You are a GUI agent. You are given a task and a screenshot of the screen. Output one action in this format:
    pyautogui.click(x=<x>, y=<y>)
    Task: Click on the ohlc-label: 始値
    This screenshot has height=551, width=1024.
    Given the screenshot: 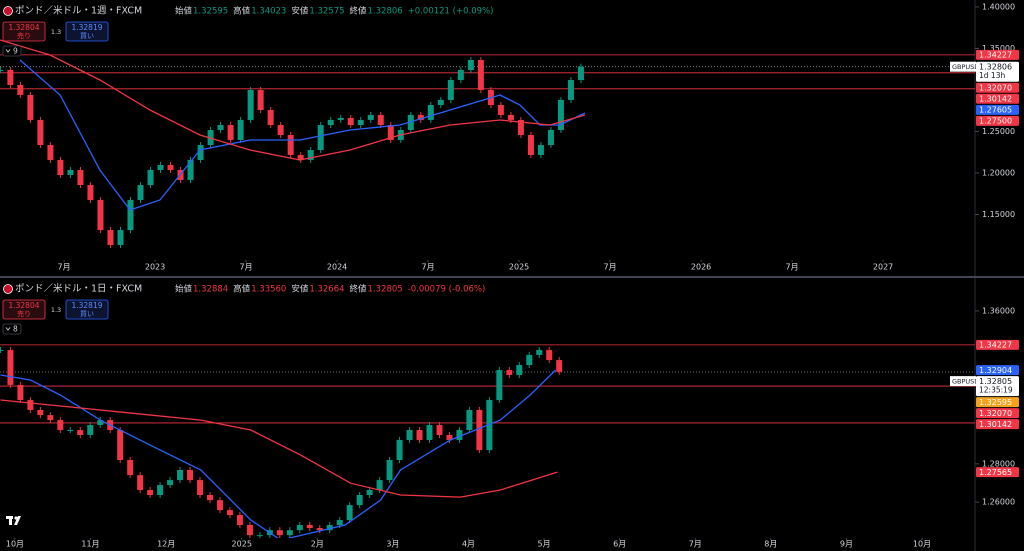 What is the action you would take?
    pyautogui.click(x=184, y=11)
    